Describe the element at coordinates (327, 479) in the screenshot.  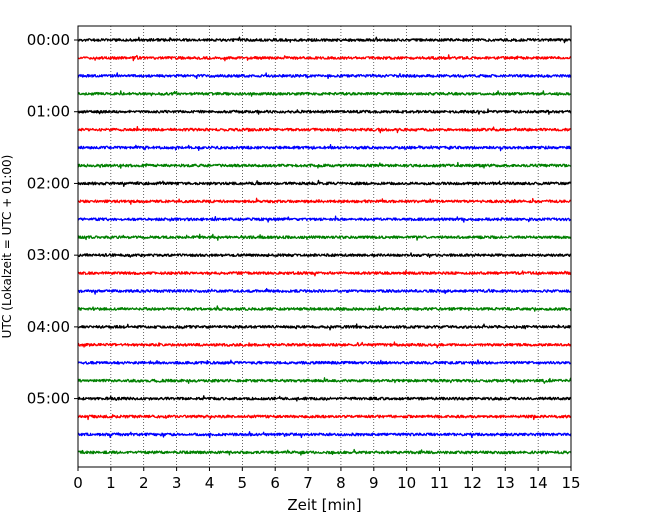
I see `x-axis-ticks: 0 1 2 3 4 5 6 7 8 9 10 11 12 13 14 15` at that location.